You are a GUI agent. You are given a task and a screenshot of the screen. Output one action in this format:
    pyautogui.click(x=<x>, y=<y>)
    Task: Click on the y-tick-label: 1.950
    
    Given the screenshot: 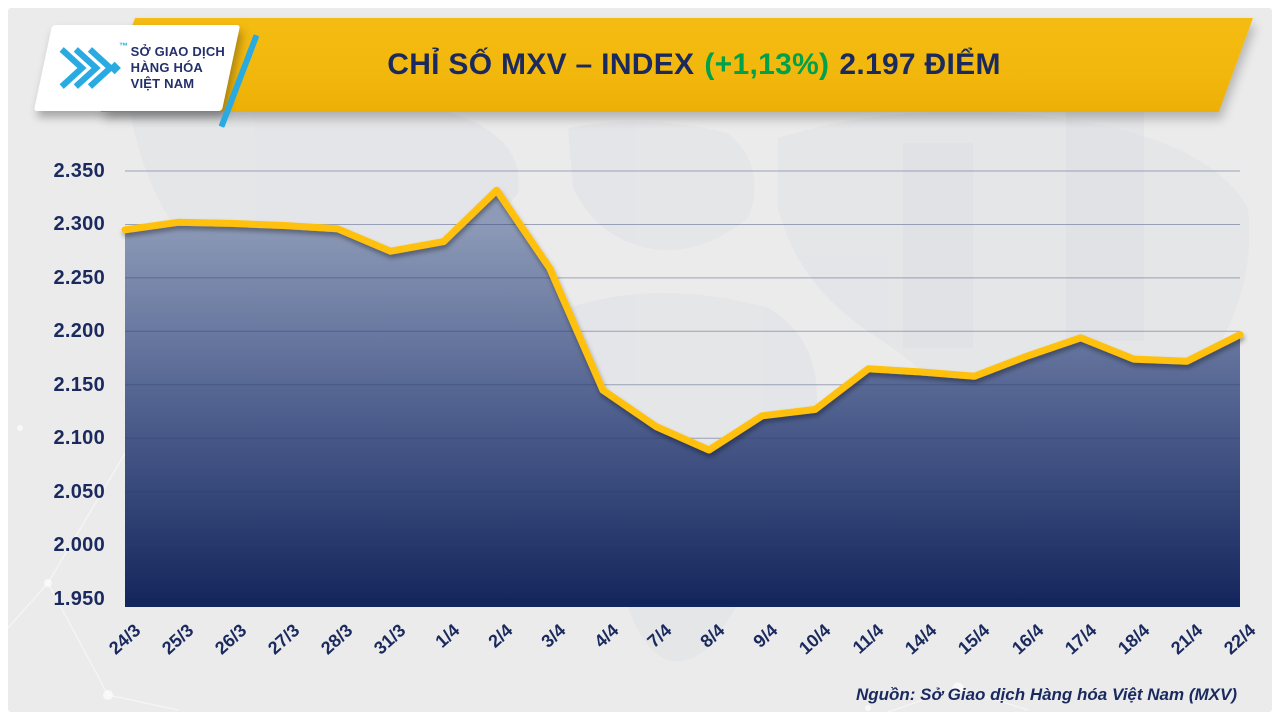 What is the action you would take?
    pyautogui.click(x=79, y=598)
    